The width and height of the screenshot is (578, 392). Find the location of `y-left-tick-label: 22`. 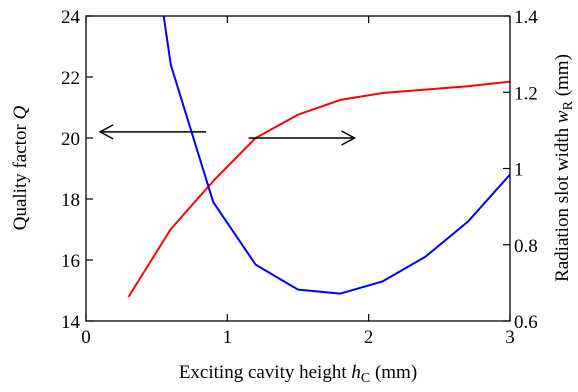

y-left-tick-label: 22 is located at coordinates (70, 78).